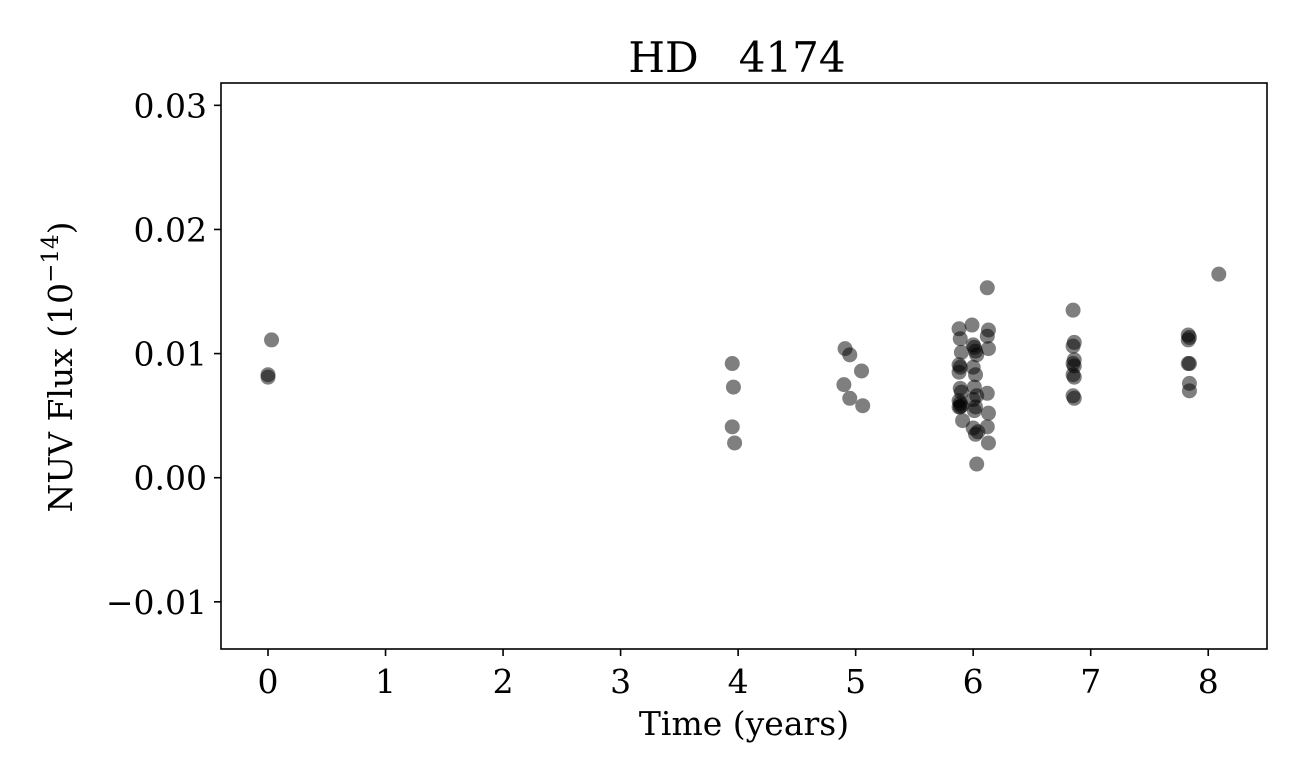 This screenshot has height=783, width=1308. I want to click on x-tick-label: 2, so click(503, 681).